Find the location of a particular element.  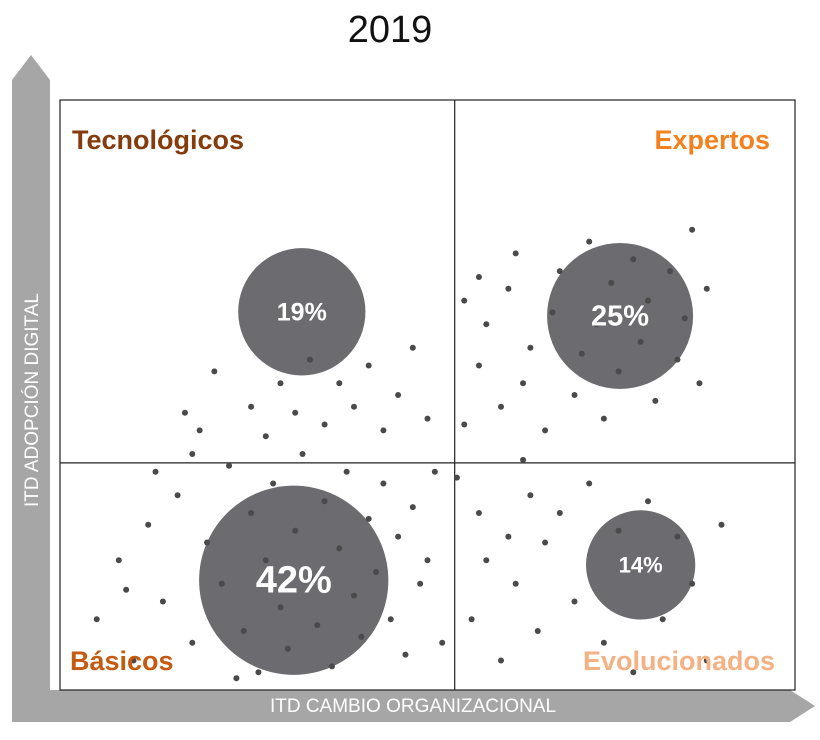

bubble-label: 42% is located at coordinates (294, 580).